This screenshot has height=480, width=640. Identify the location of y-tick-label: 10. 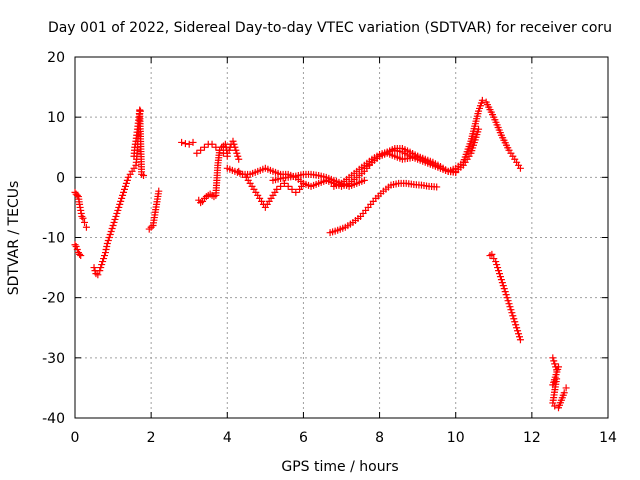
(56, 118).